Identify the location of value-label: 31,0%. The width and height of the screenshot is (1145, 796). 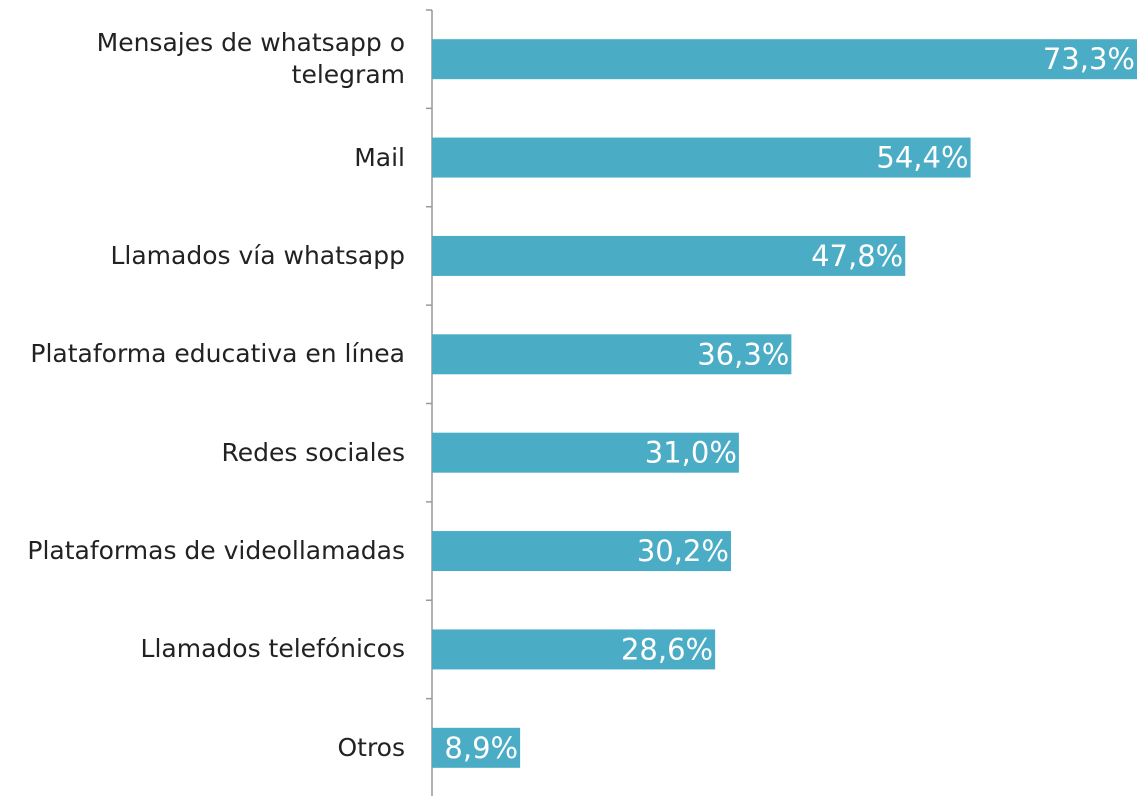
(691, 453).